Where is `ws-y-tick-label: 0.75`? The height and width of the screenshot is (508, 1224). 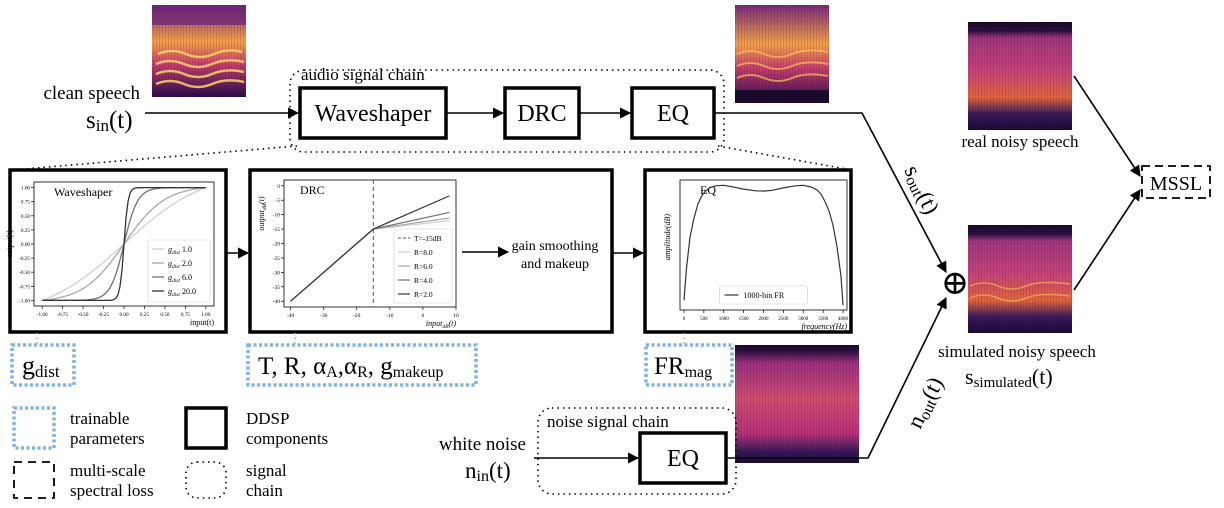
ws-y-tick-label: 0.75 is located at coordinates (25, 203).